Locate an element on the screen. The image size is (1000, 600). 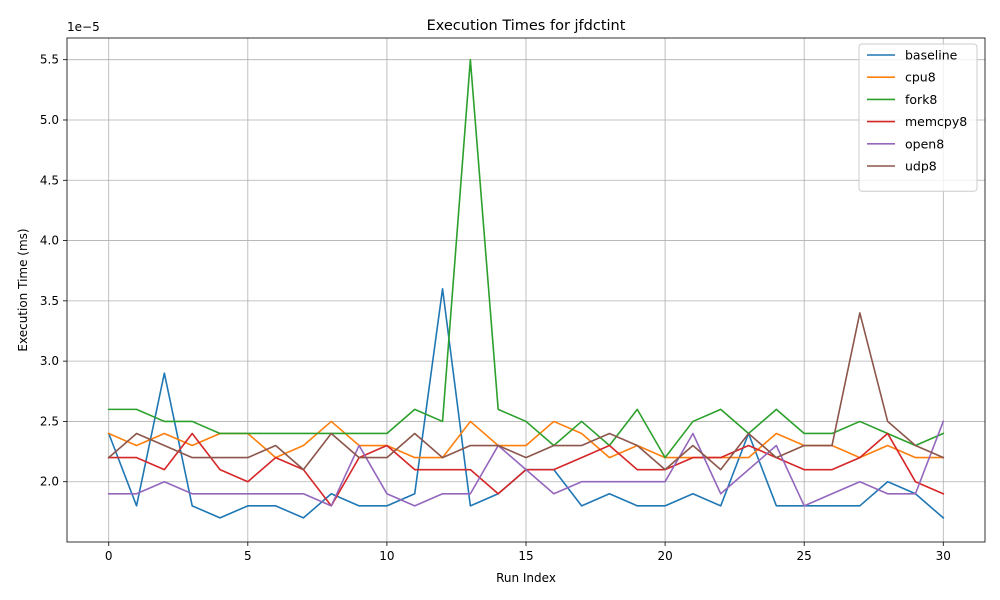
y-tick-label: 2.0 is located at coordinates (49, 482).